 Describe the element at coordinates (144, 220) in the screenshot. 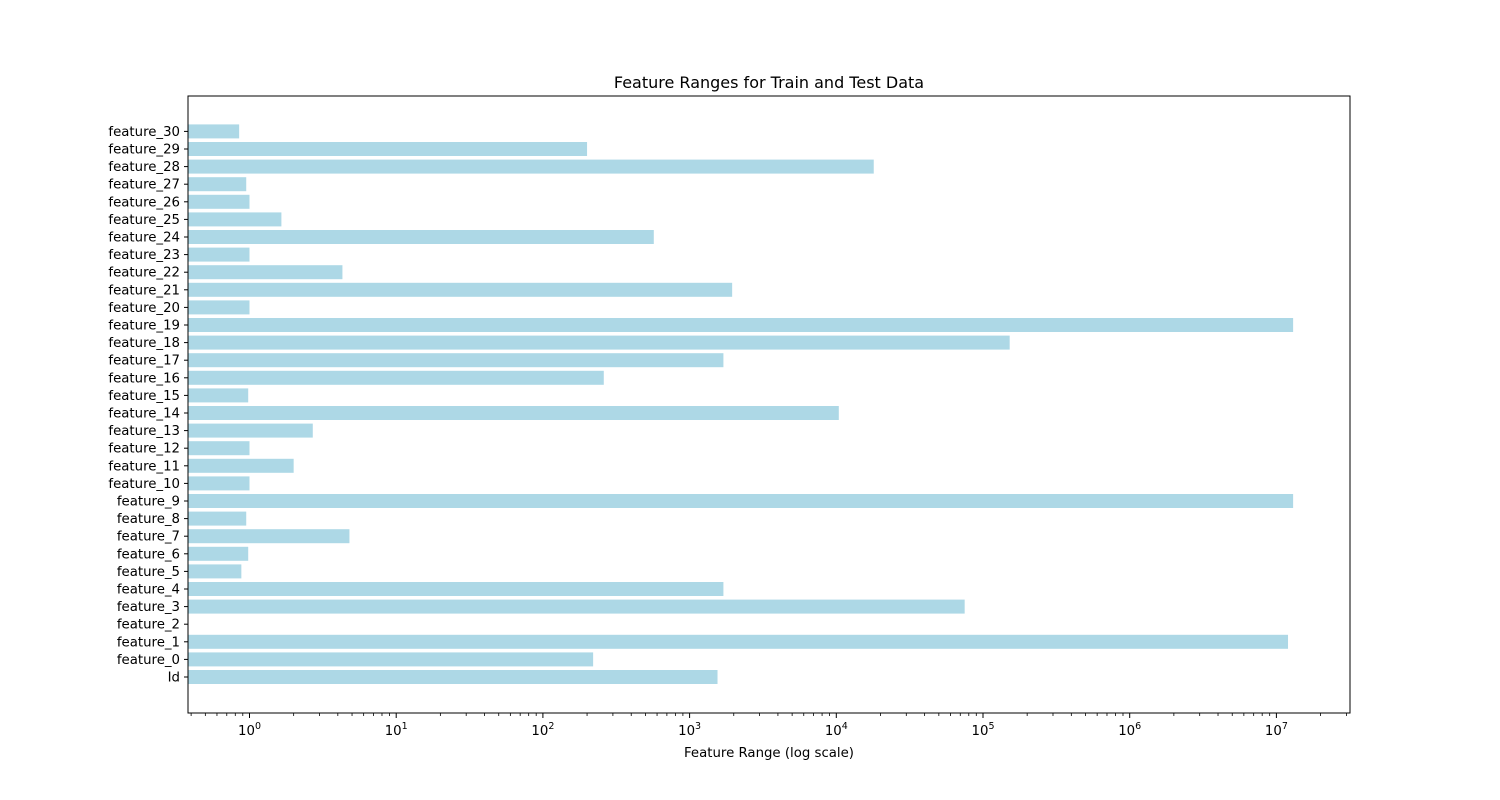

I see `y-tick-label: feature_25` at that location.